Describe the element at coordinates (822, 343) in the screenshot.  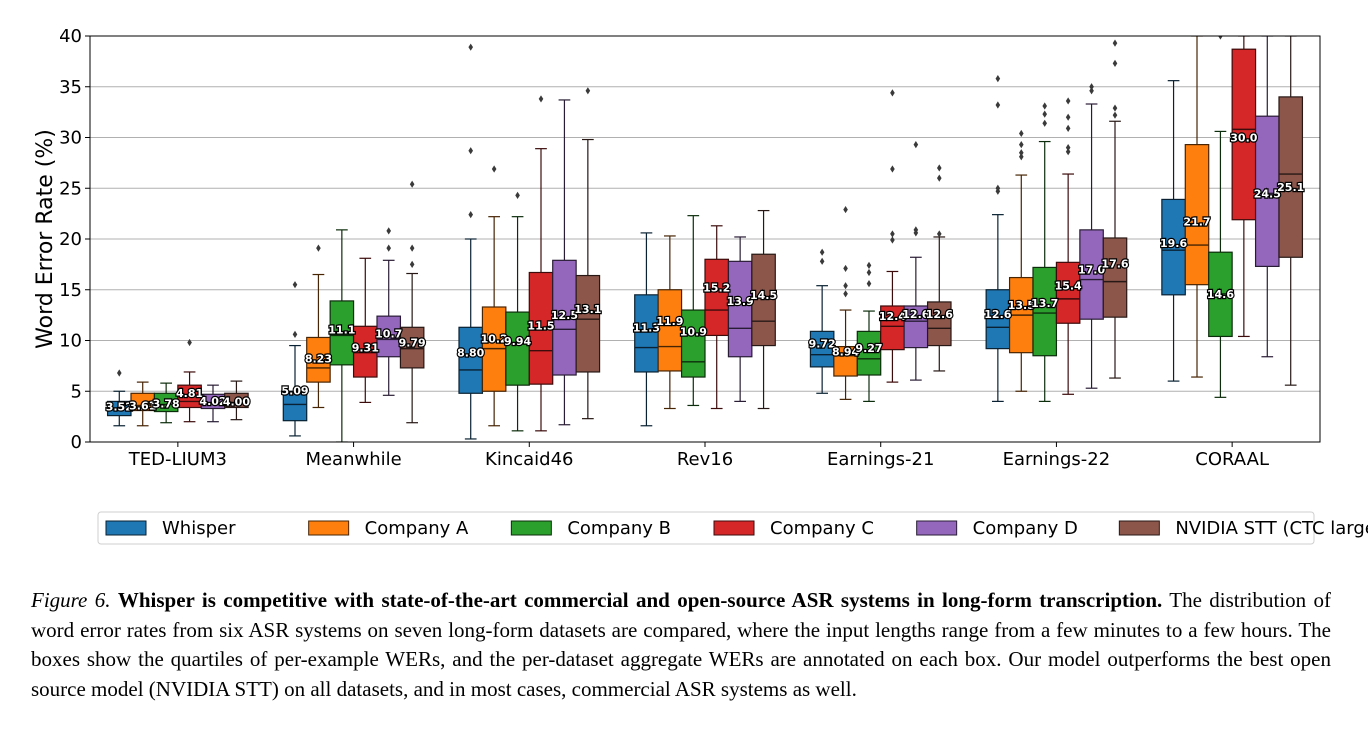
I see `aggregate-wer-label: 9.72` at that location.